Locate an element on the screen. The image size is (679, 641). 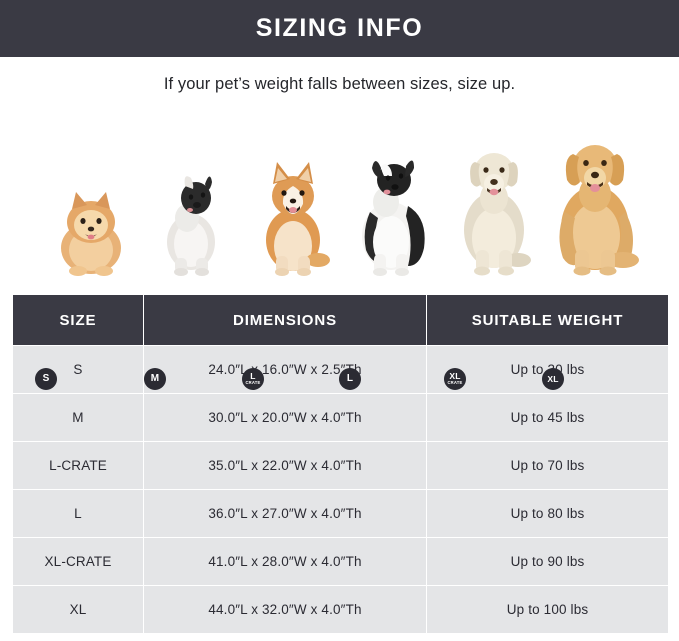
dog-slot-l-crate is located at coordinates (293, 212).